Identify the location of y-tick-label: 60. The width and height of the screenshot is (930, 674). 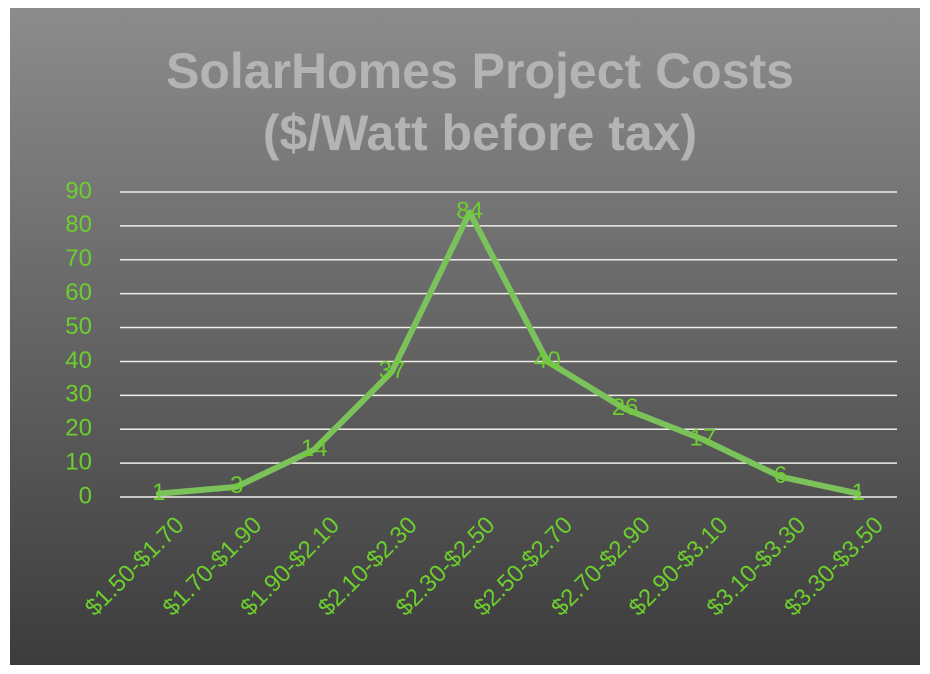
(78, 292).